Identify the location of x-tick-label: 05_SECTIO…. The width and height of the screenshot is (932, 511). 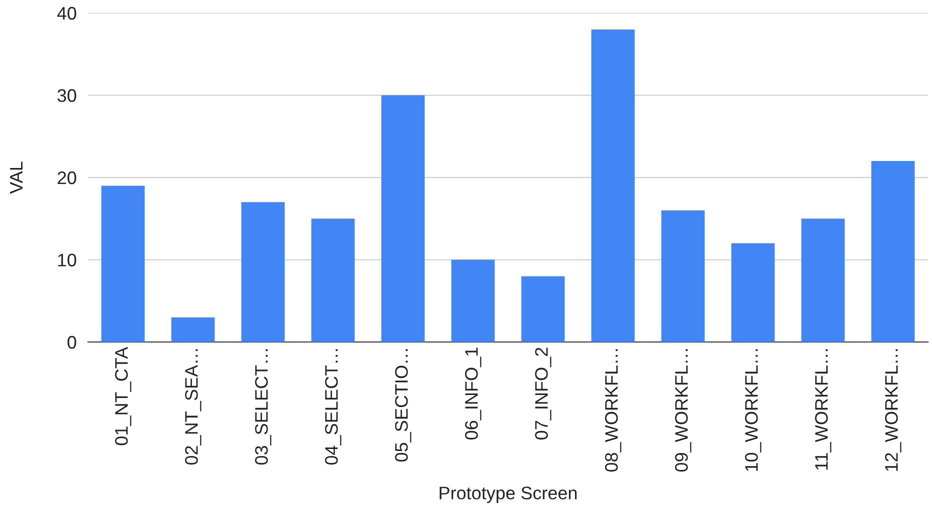
(403, 405).